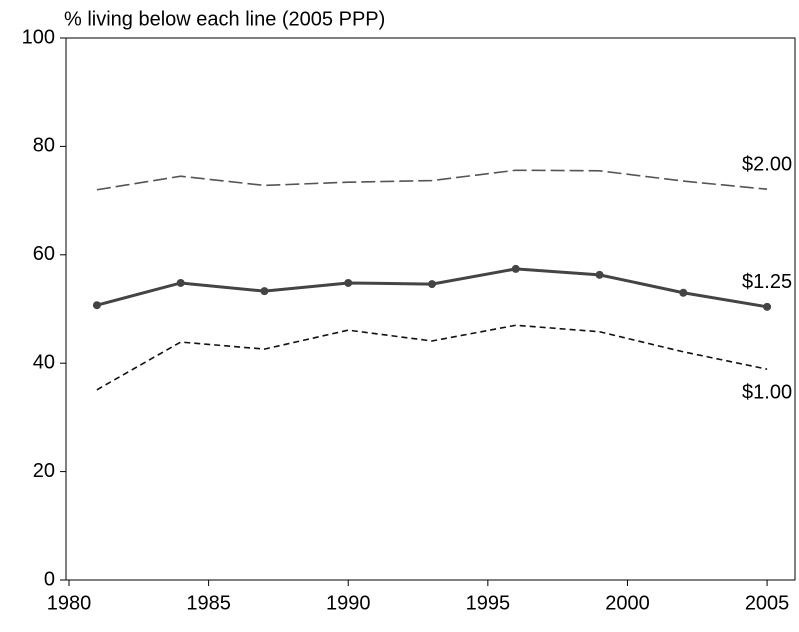 The width and height of the screenshot is (799, 632). I want to click on x-tick-label: 1980, so click(69, 603).